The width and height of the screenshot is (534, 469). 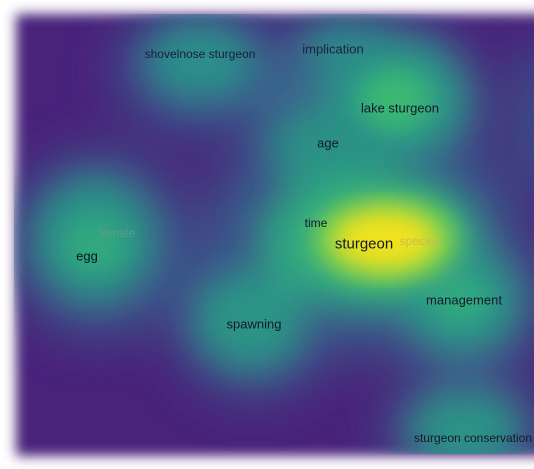 What do you see at coordinates (328, 143) in the screenshot?
I see `term-age: age` at bounding box center [328, 143].